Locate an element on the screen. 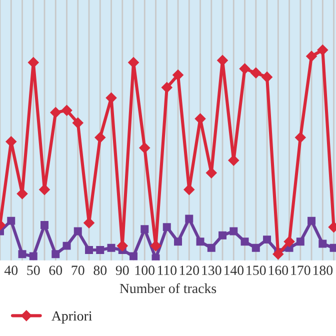  x-tick-label: 160 is located at coordinates (278, 271).